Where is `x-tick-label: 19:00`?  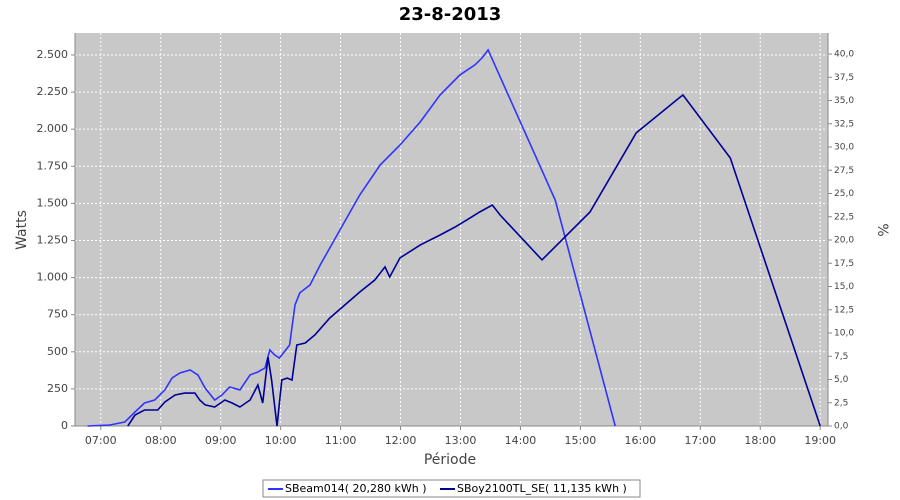
x-tick-label: 19:00 is located at coordinates (820, 440).